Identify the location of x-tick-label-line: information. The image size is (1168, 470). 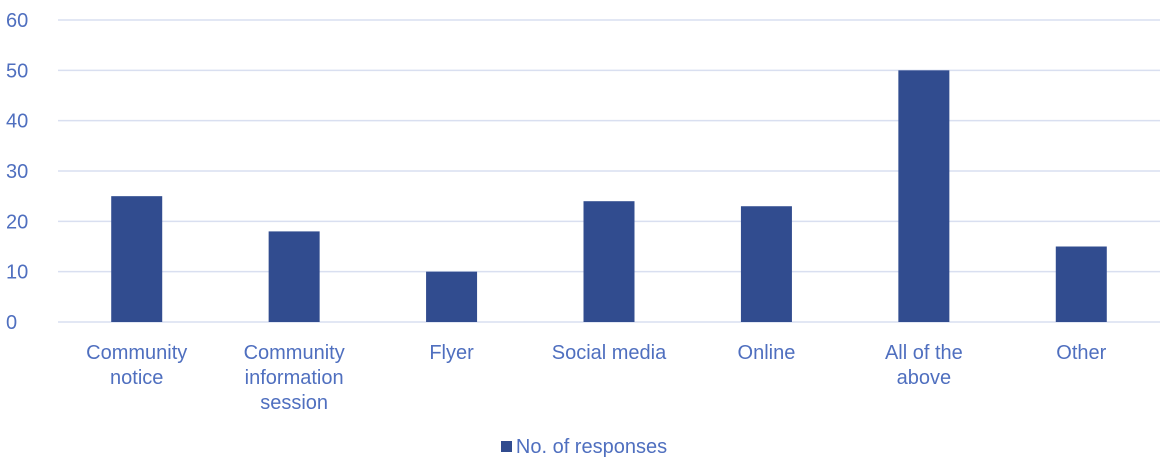
(294, 378).